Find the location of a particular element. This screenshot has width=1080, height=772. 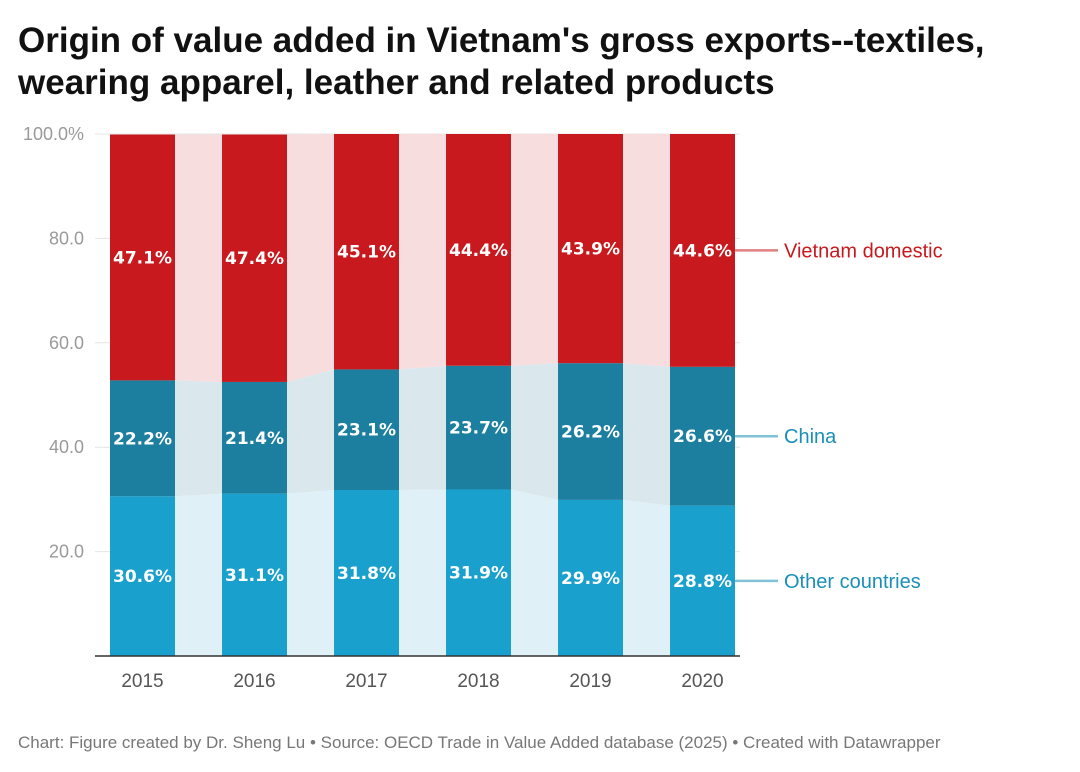

band-china-2018-2019 is located at coordinates (534, 431).